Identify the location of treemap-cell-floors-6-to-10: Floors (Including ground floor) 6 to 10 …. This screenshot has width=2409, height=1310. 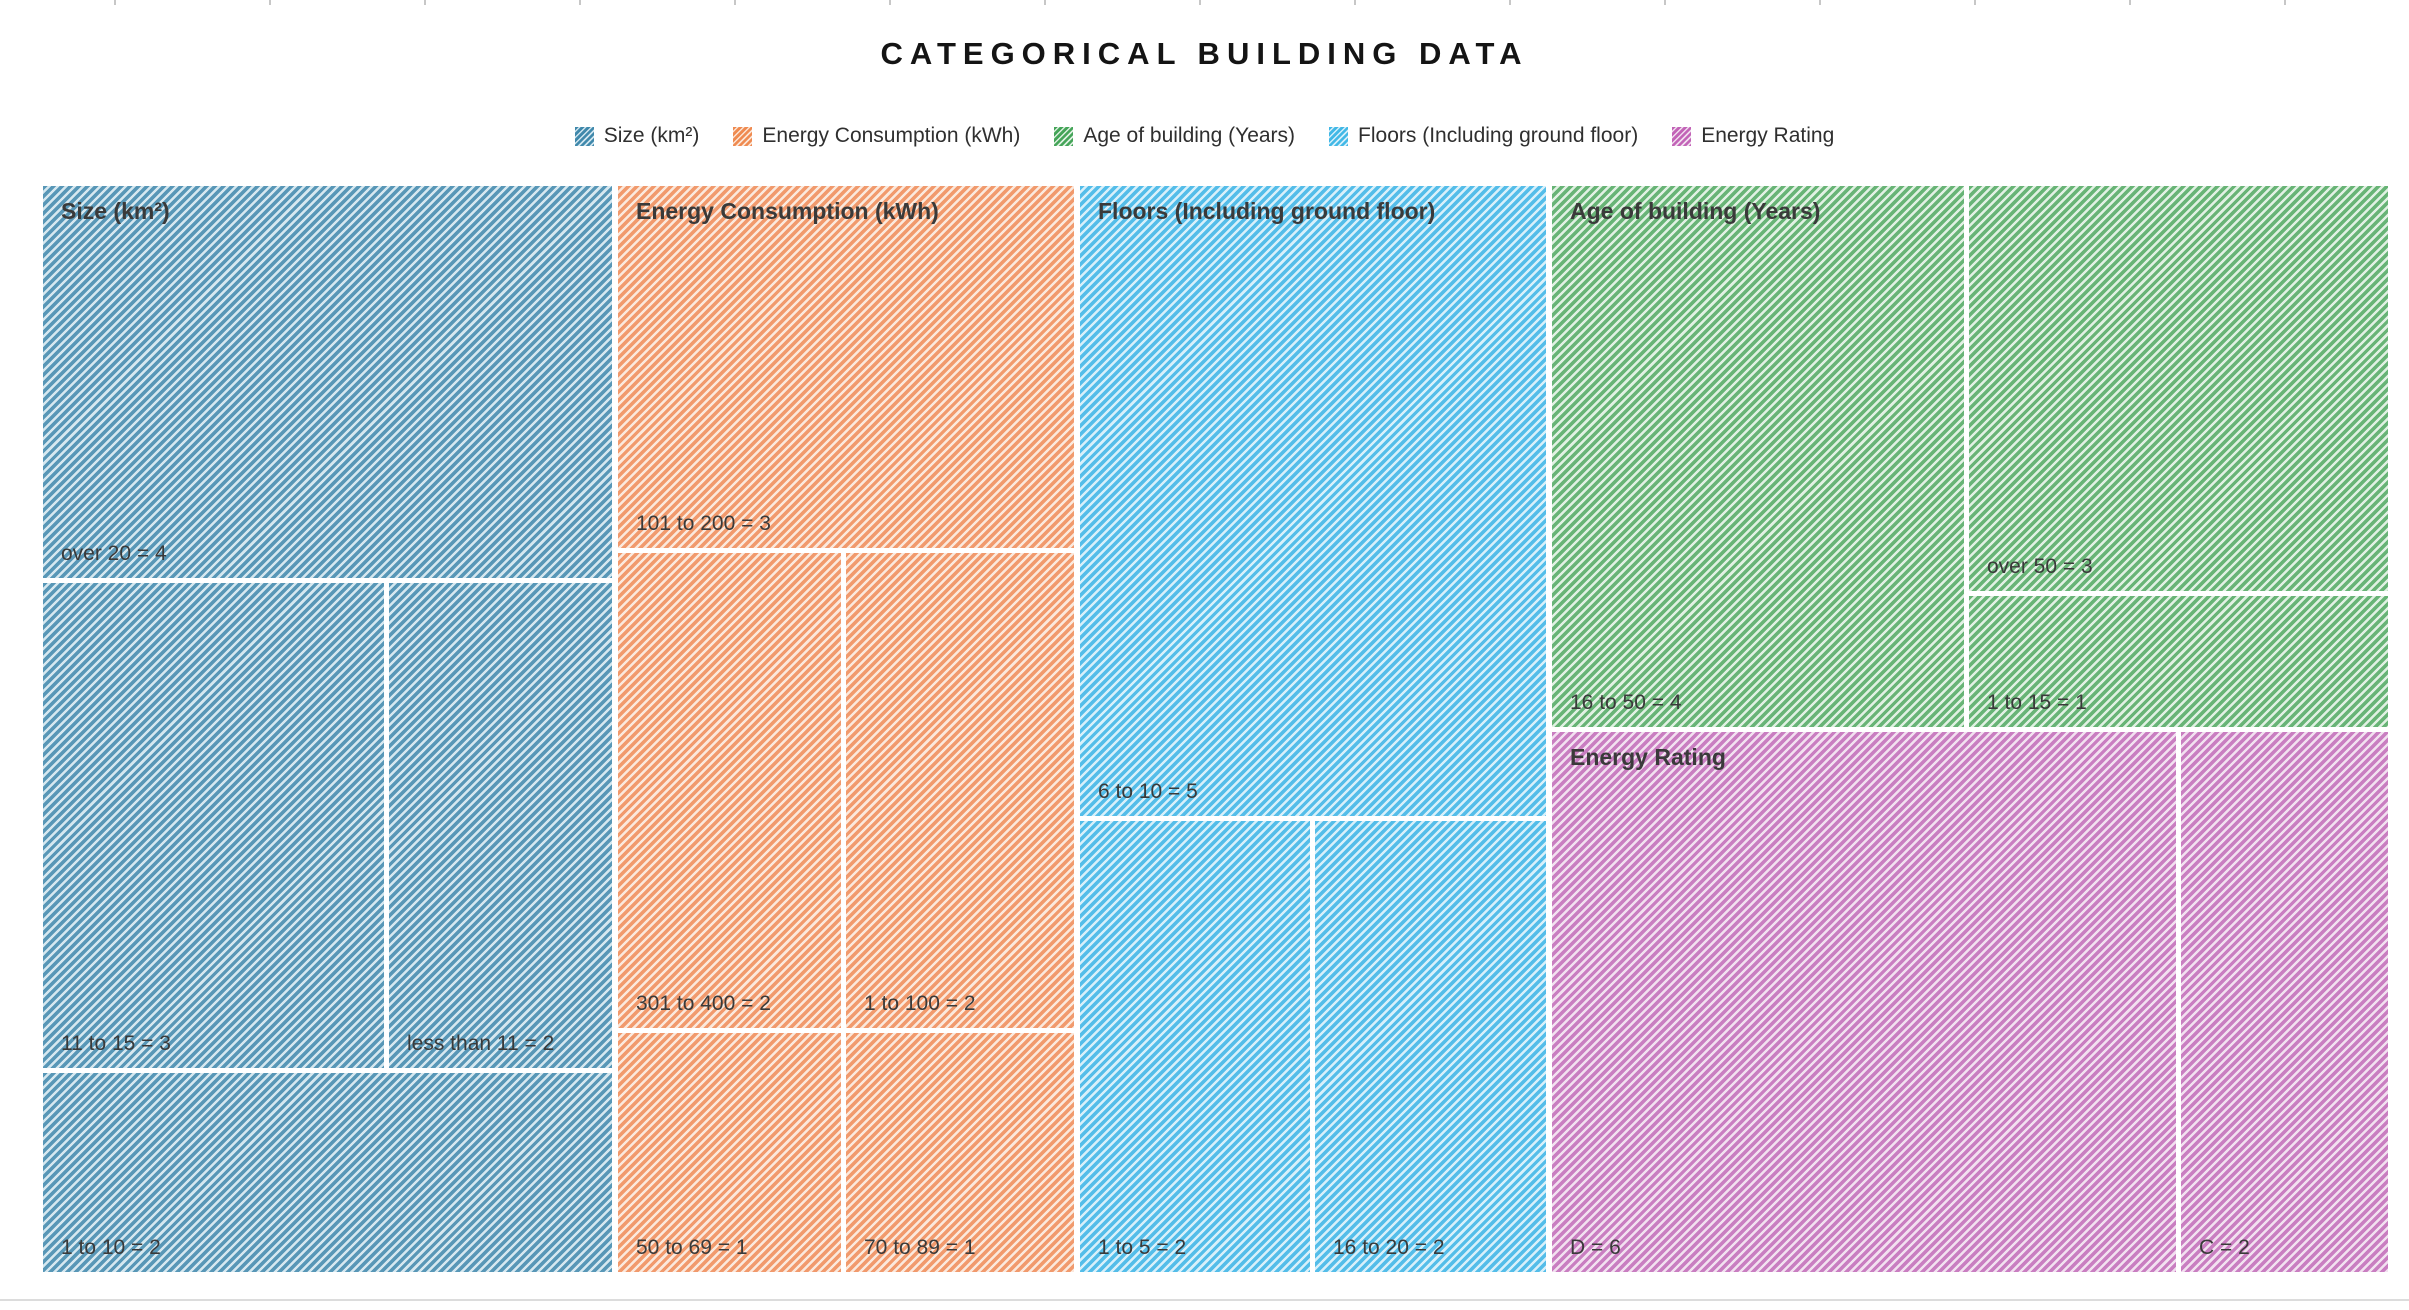
(1313, 501).